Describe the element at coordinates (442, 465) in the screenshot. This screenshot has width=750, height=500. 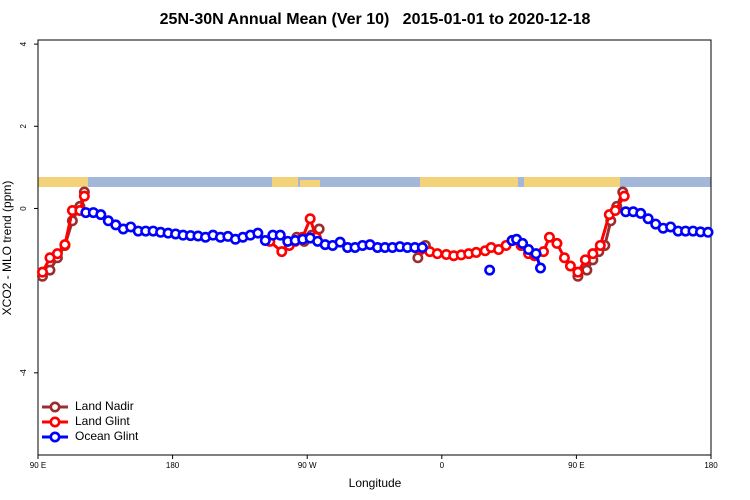
I see `x-tick-label: 0` at that location.